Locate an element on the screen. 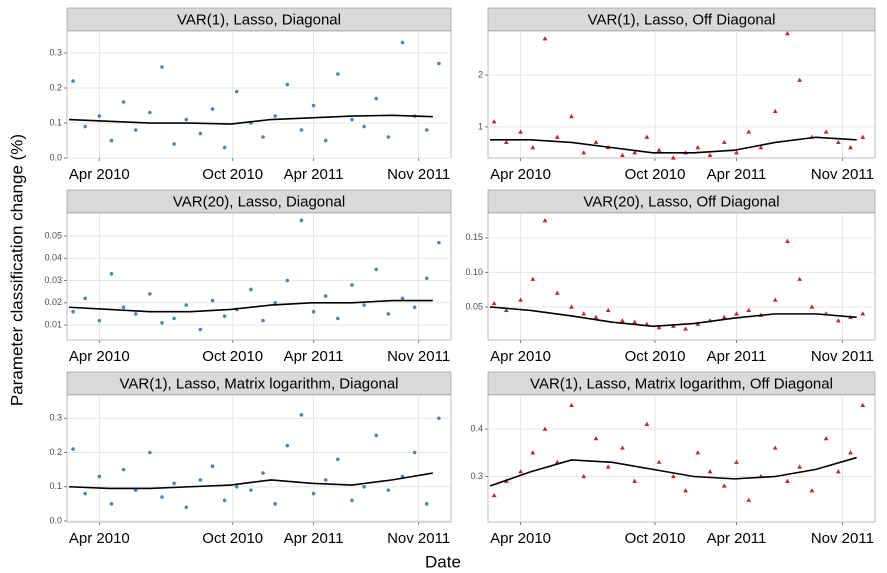  y-tick-label: 0.15 is located at coordinates (474, 237).